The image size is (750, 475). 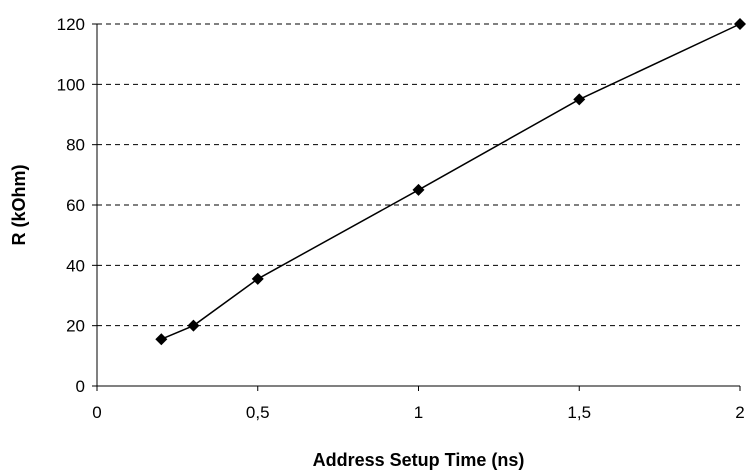 I want to click on y-tick-label: 0, so click(x=80, y=386).